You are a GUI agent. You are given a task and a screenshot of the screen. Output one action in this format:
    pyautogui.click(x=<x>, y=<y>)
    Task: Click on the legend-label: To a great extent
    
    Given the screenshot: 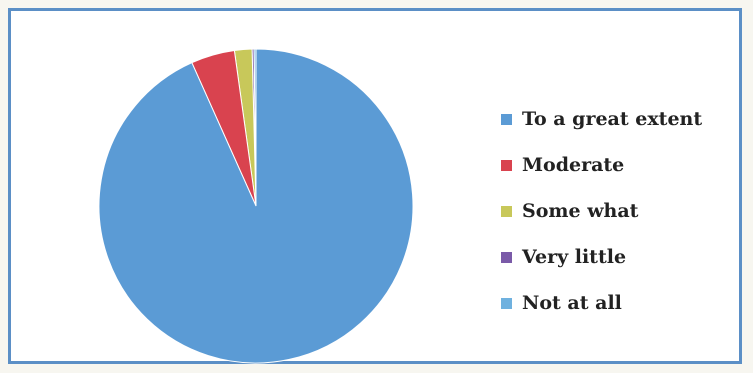 What is the action you would take?
    pyautogui.click(x=612, y=119)
    